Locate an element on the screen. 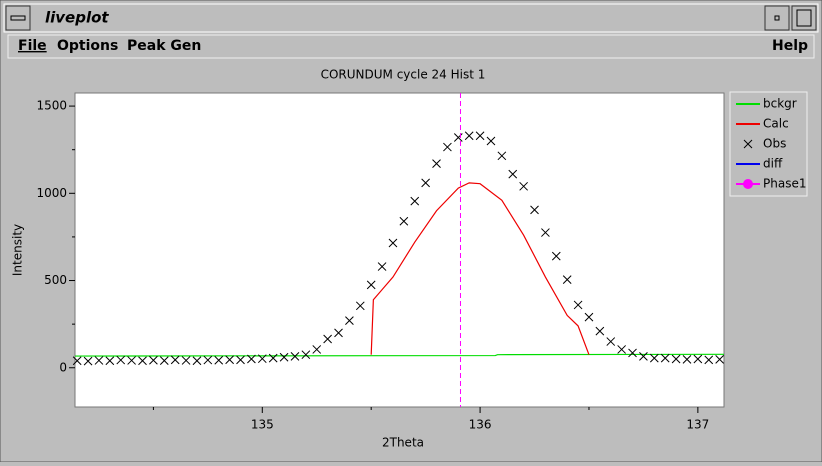 The image size is (822, 466). y-tick-label: 500 is located at coordinates (55, 280).